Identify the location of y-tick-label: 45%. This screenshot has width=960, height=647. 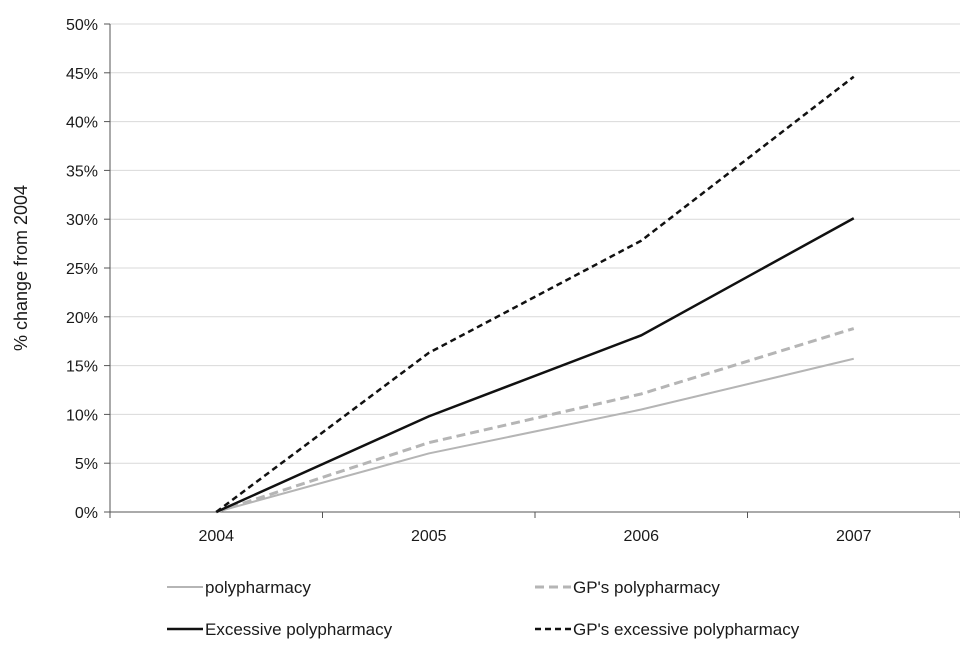
(82, 74).